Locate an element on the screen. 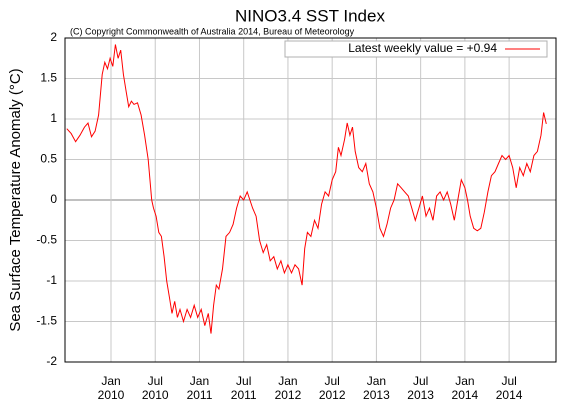 The width and height of the screenshot is (576, 403). x-tick-label: Jan 2013 is located at coordinates (376, 388).